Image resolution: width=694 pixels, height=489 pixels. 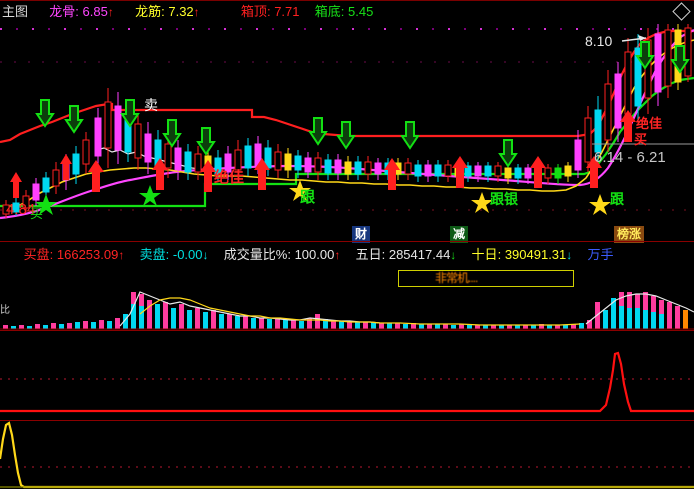 I want to click on header-main-title: 主图, so click(x=15, y=11).